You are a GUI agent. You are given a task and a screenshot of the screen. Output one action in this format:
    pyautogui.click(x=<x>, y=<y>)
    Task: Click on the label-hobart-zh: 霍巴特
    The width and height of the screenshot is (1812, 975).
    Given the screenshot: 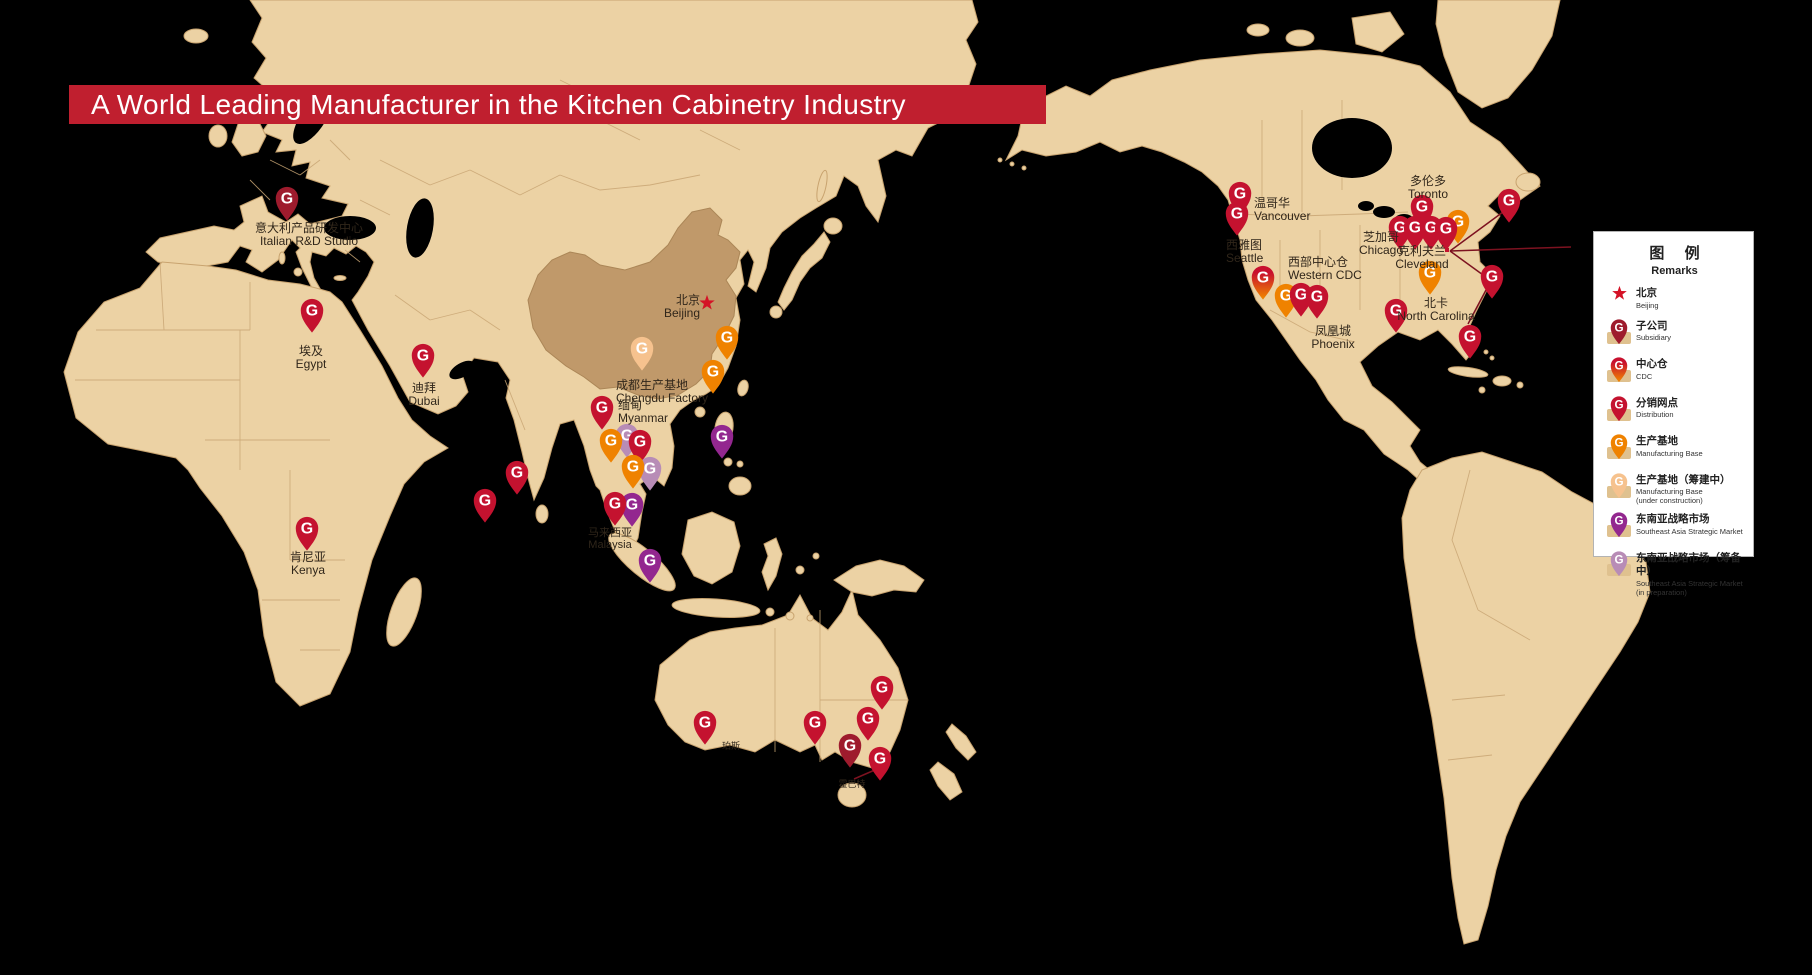 What is the action you would take?
    pyautogui.click(x=852, y=784)
    